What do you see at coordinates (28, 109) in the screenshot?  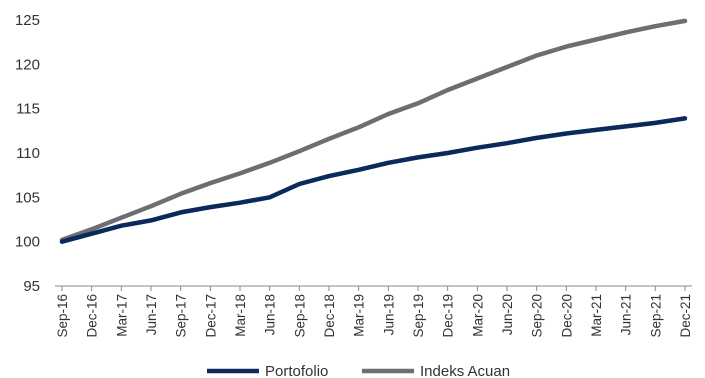 I see `y-tick-label: 115` at bounding box center [28, 109].